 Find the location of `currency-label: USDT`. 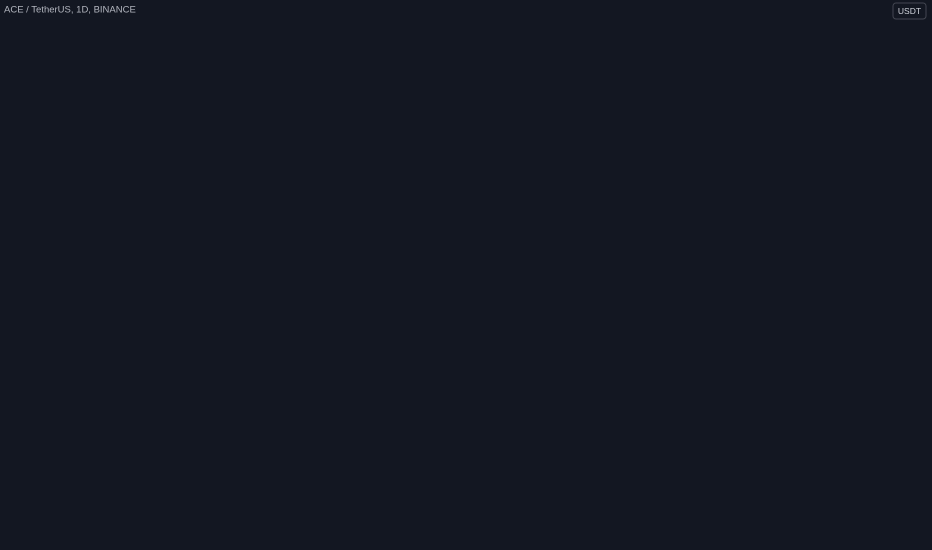

currency-label: USDT is located at coordinates (909, 11).